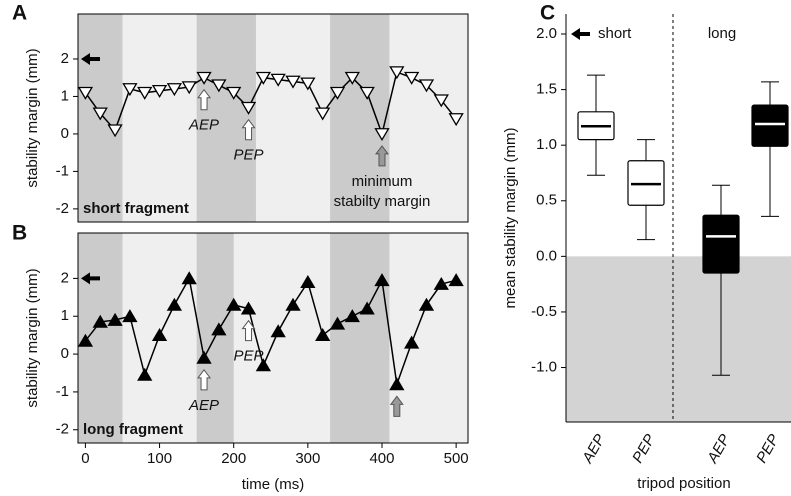 The width and height of the screenshot is (791, 496). Describe the element at coordinates (456, 458) in the screenshot. I see `x-tick-label: 500` at that location.